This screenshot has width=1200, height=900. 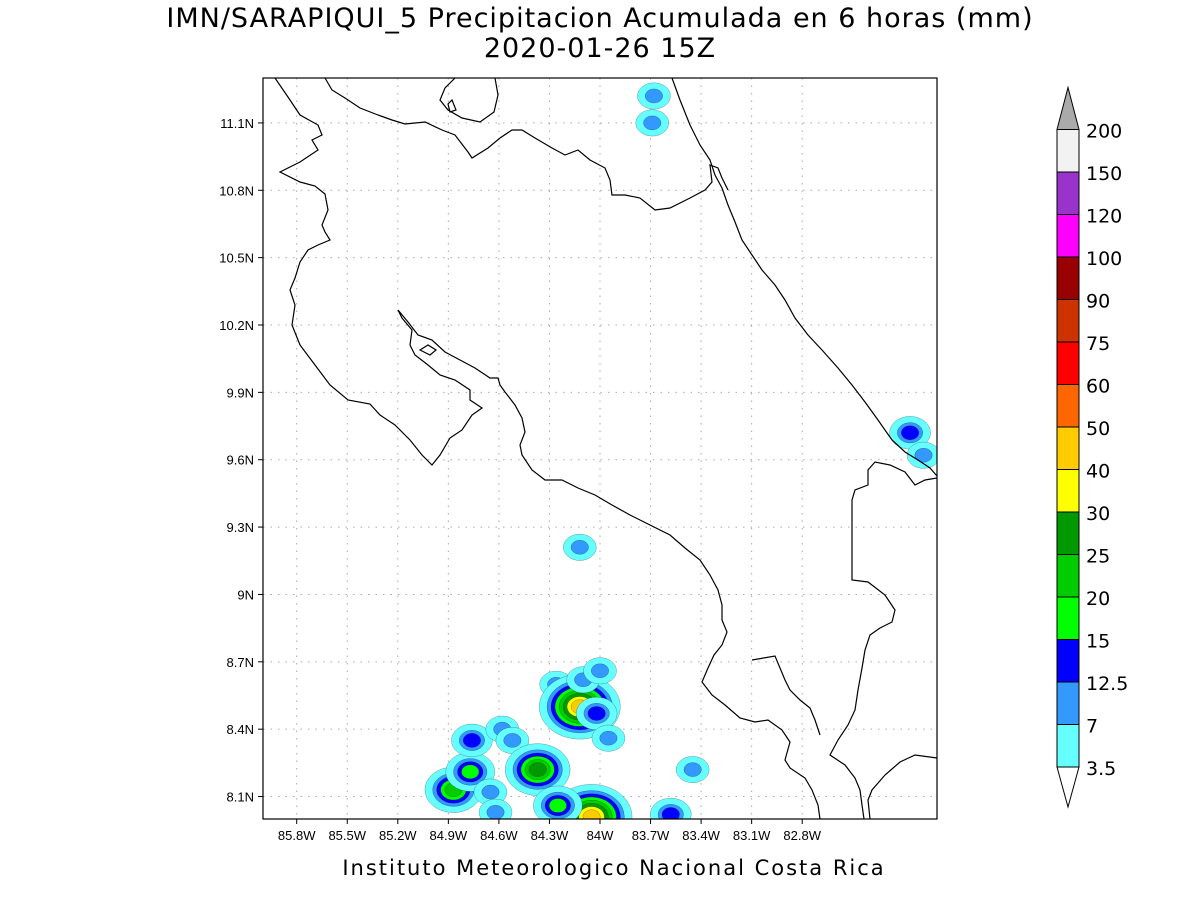 I want to click on colorbar-level-label: 75, so click(x=1098, y=344).